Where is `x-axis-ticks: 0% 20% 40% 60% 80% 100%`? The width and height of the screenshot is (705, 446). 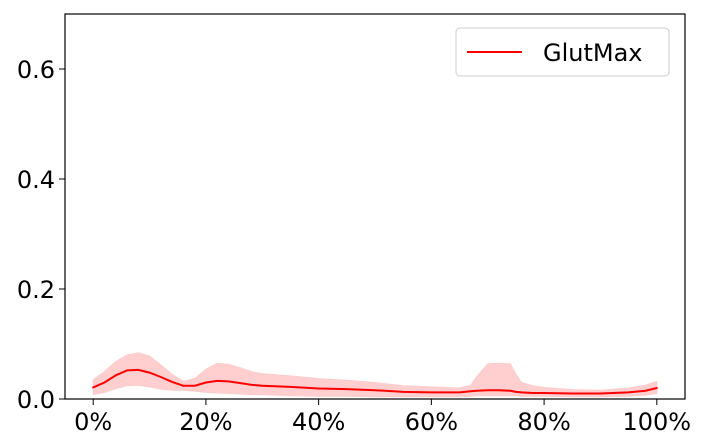 x-axis-ticks: 0% 20% 40% 60% 80% 100% is located at coordinates (382, 417).